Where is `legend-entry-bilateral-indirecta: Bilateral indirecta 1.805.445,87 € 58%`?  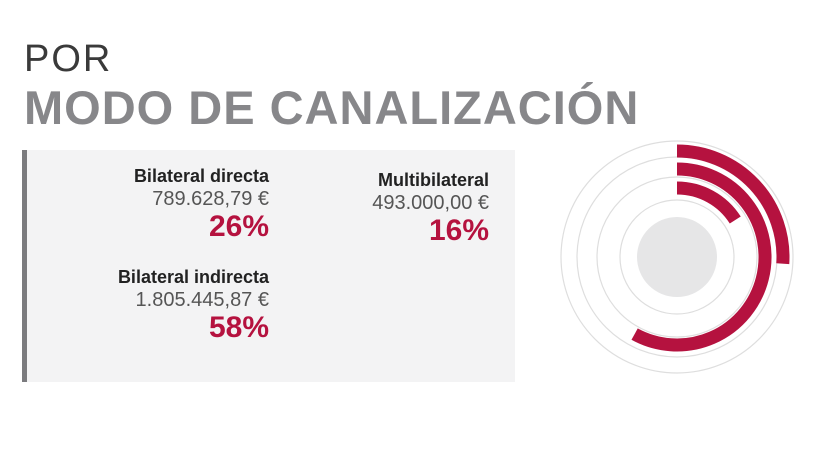
legend-entry-bilateral-indirecta: Bilateral indirecta 1.805.445,87 € 58% is located at coordinates (193, 305).